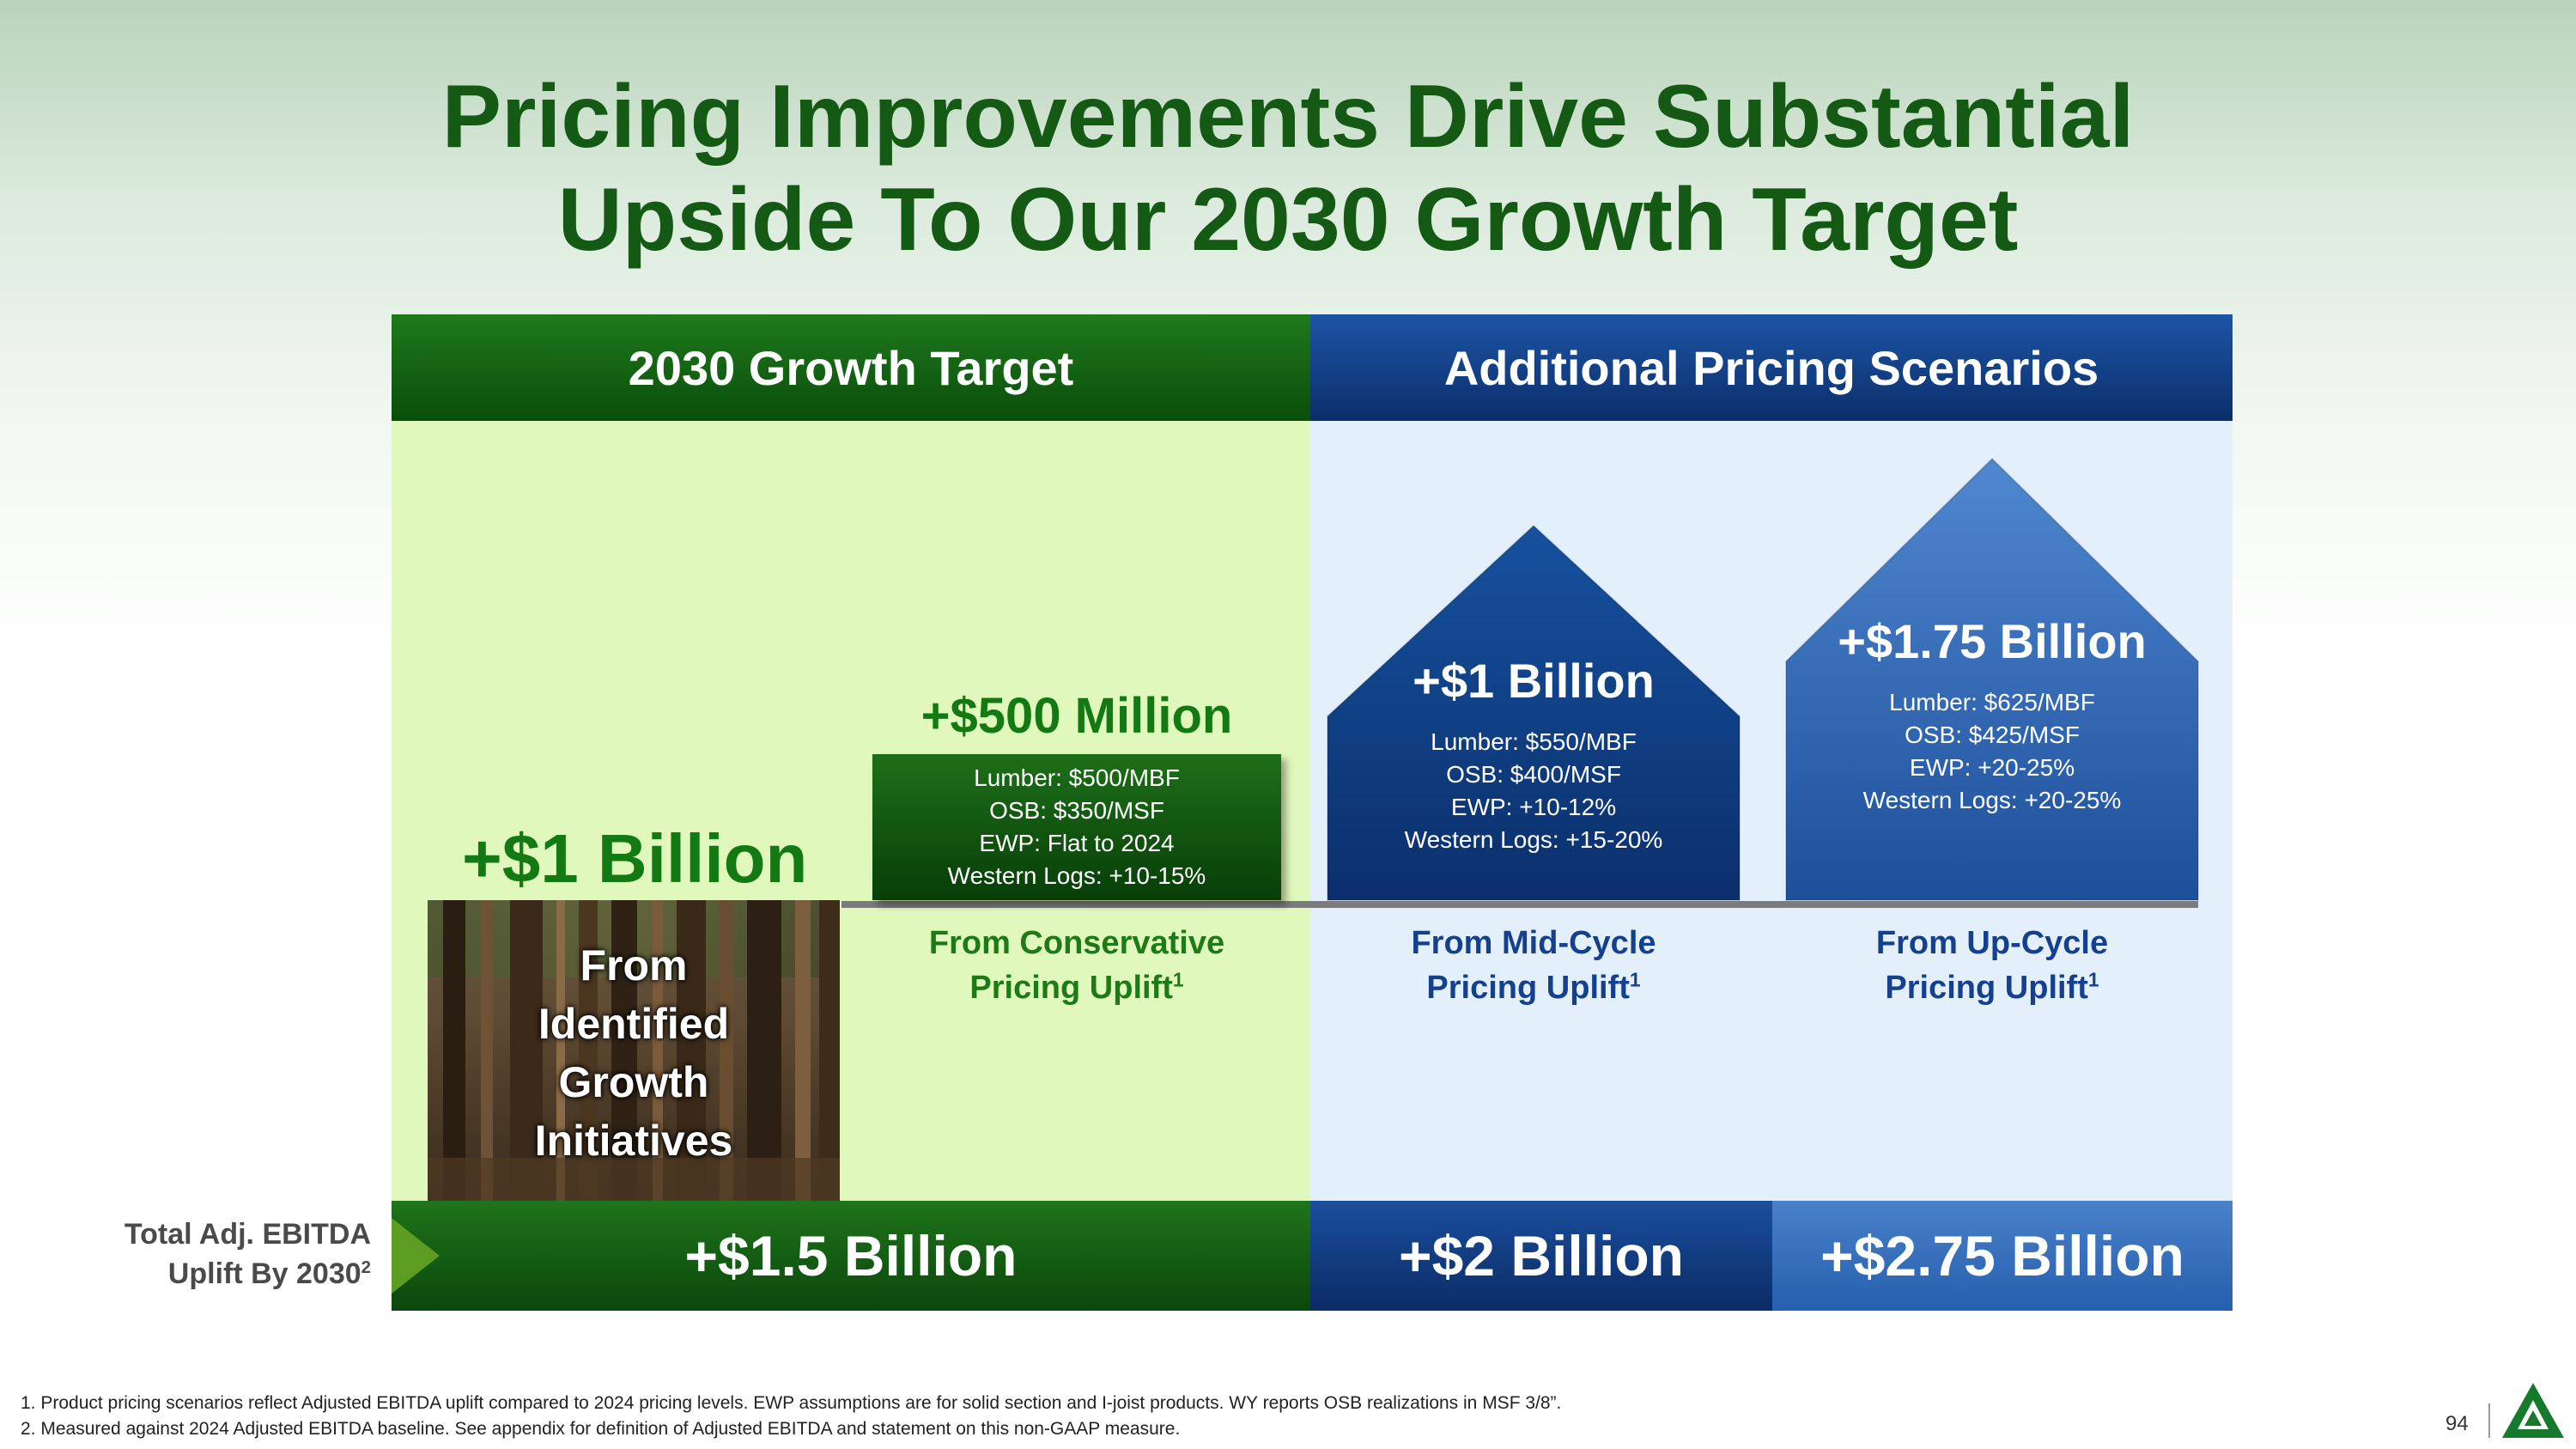 The image size is (2576, 1449). I want to click on growth-initiatives-label: From Identified Growth Initiatives, so click(634, 1053).